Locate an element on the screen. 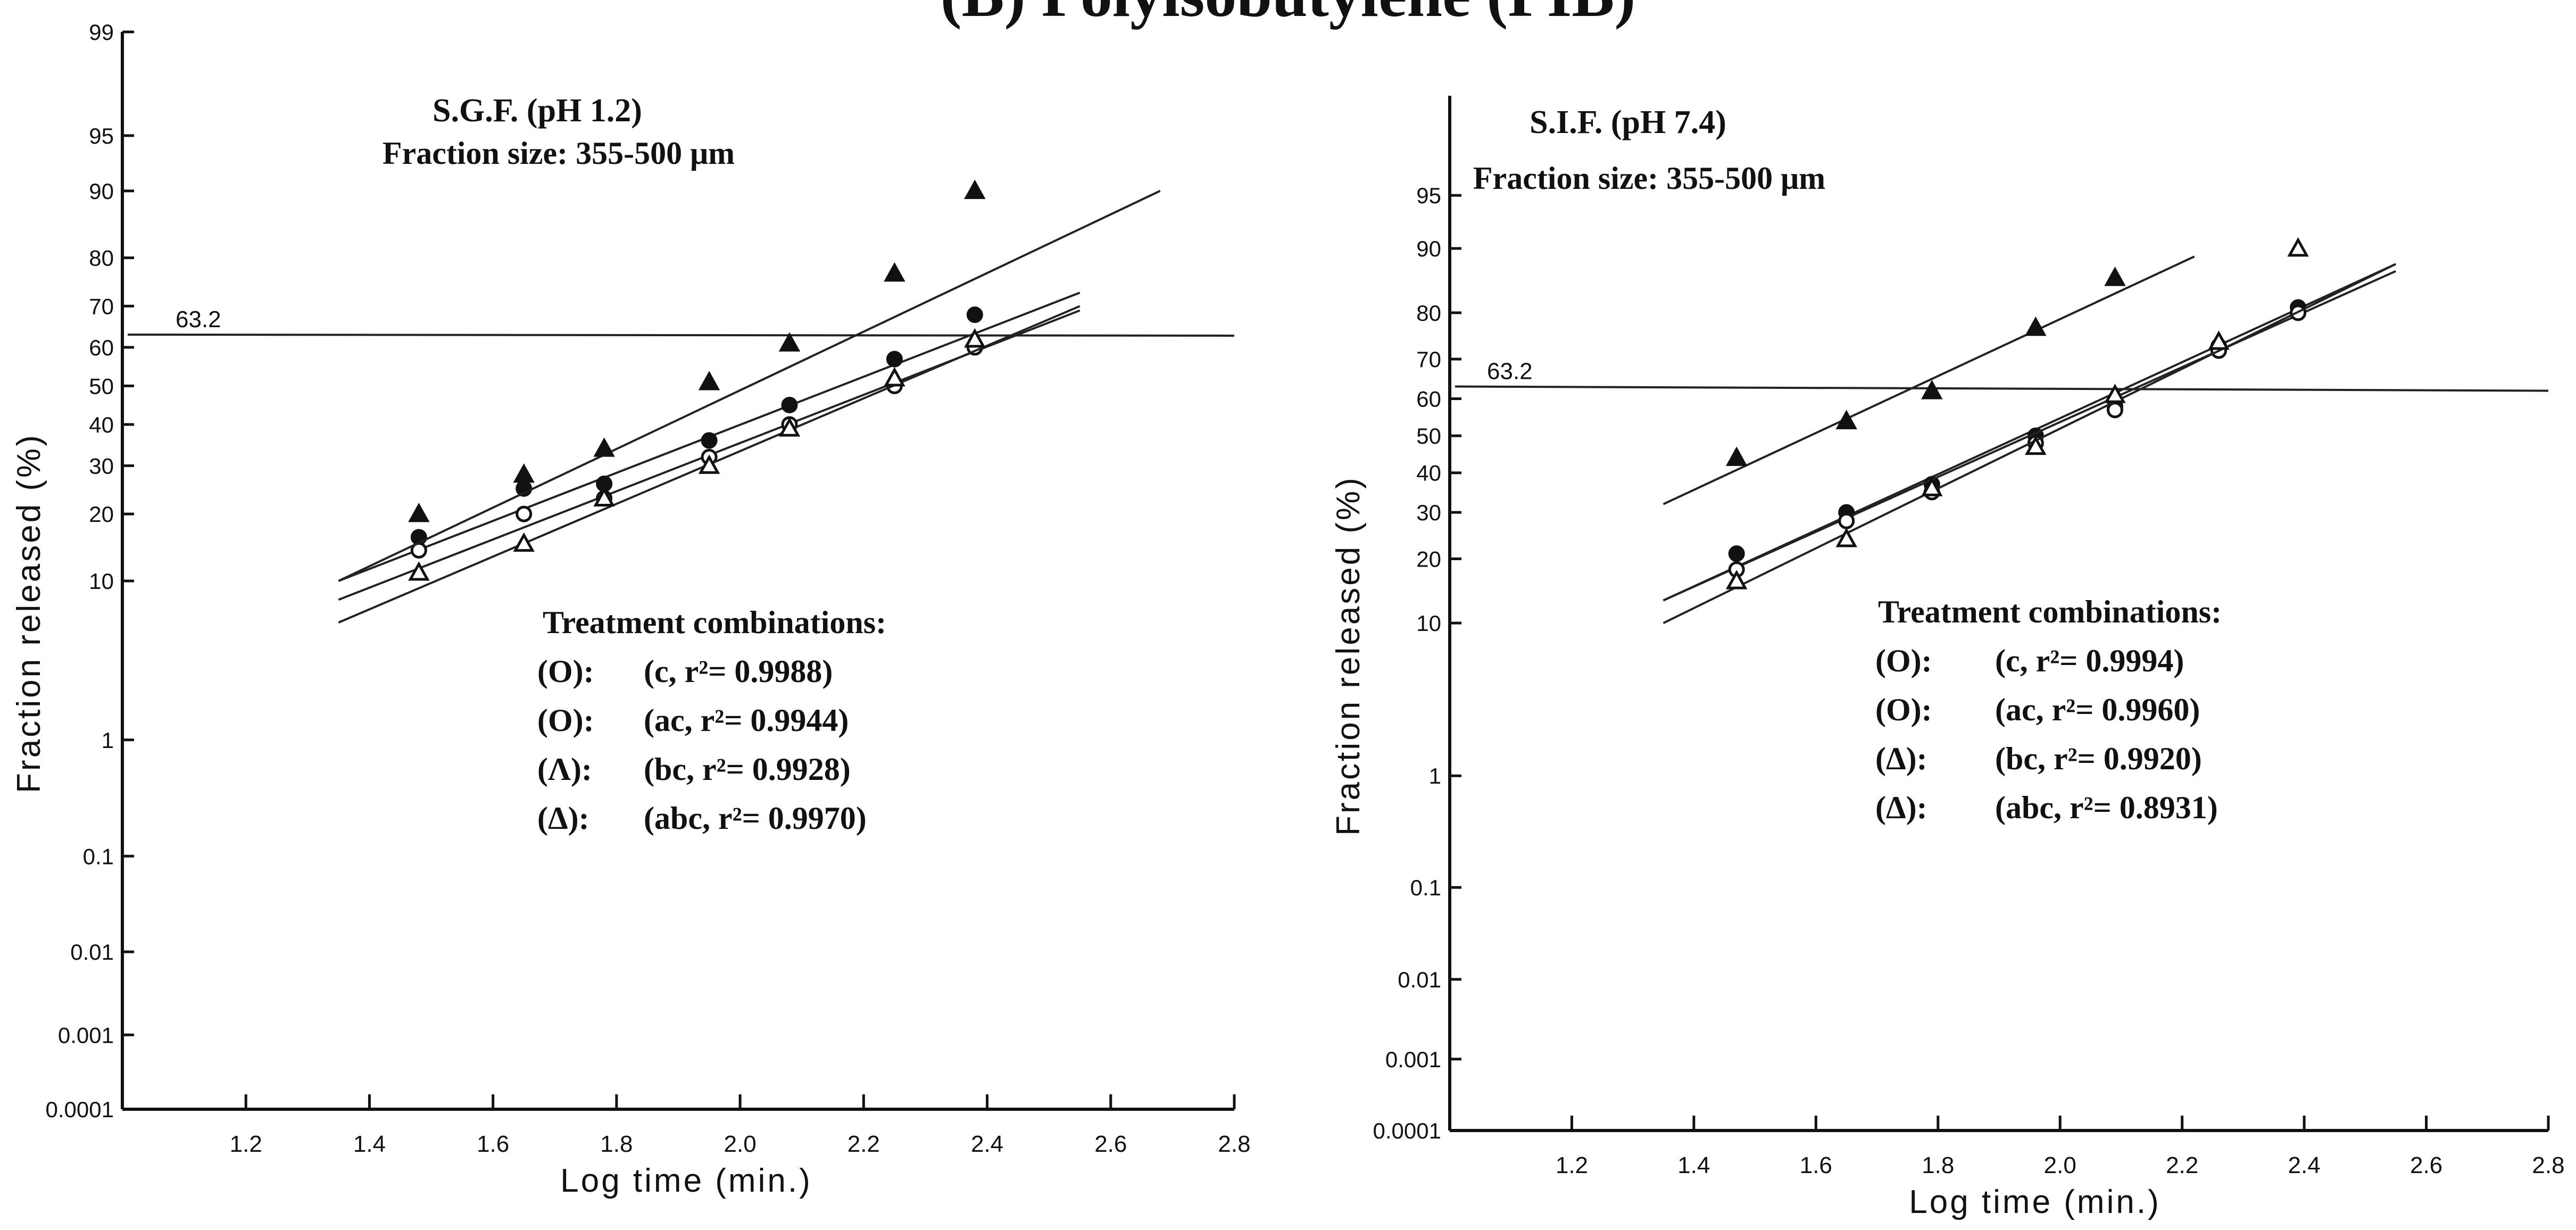  y-tick-label: 50 is located at coordinates (101, 385).